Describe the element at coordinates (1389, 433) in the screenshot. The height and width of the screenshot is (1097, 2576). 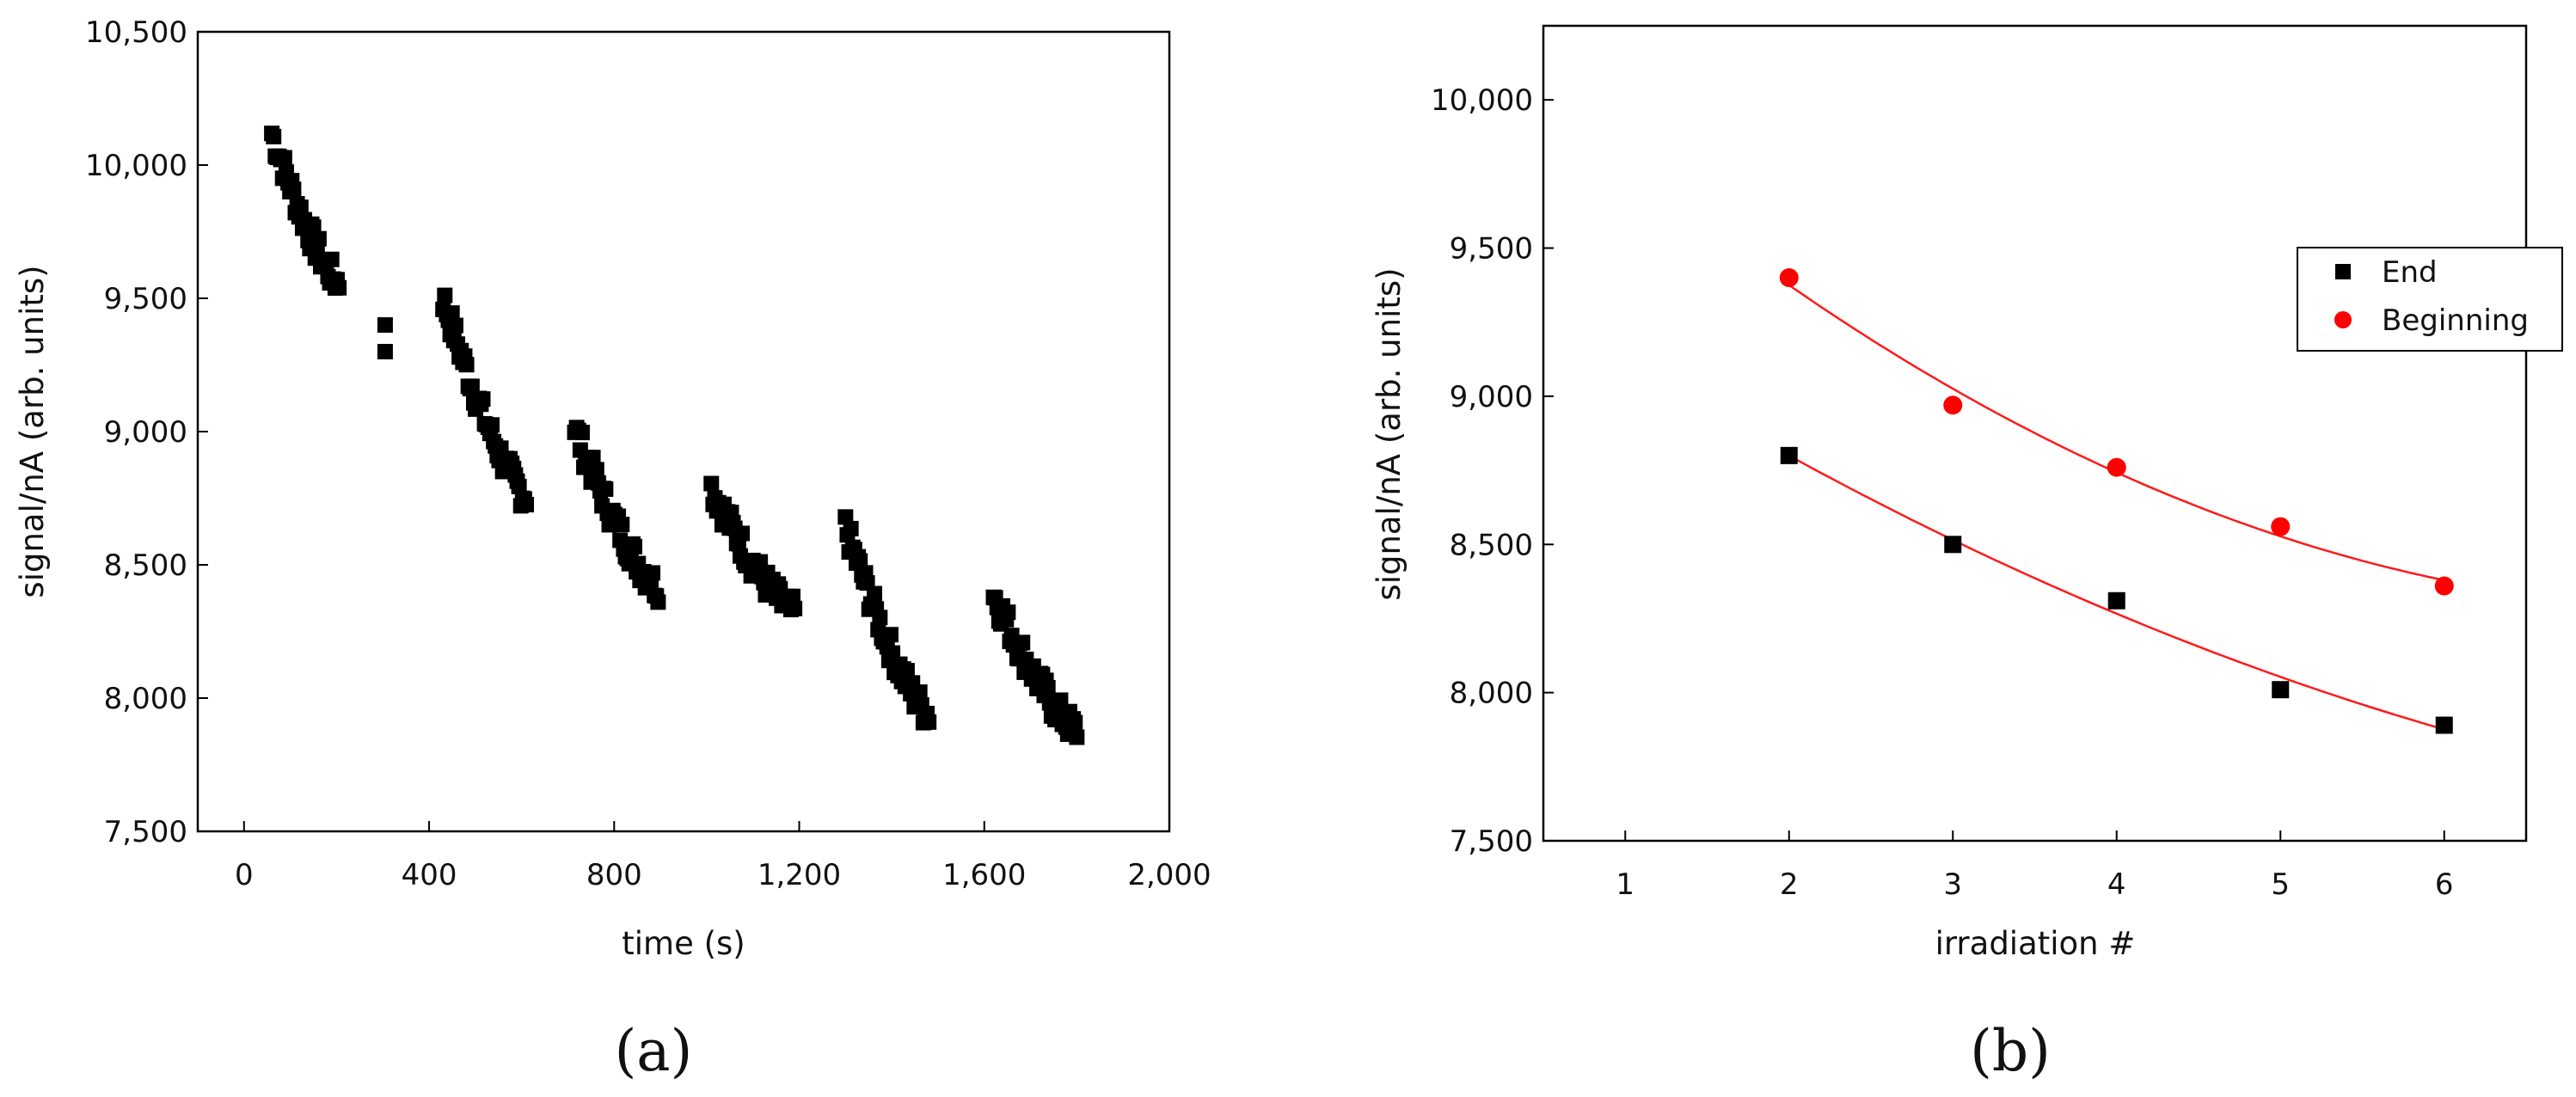
I see `chart-b-y-axis-title: signal/nA (arb. units)` at that location.